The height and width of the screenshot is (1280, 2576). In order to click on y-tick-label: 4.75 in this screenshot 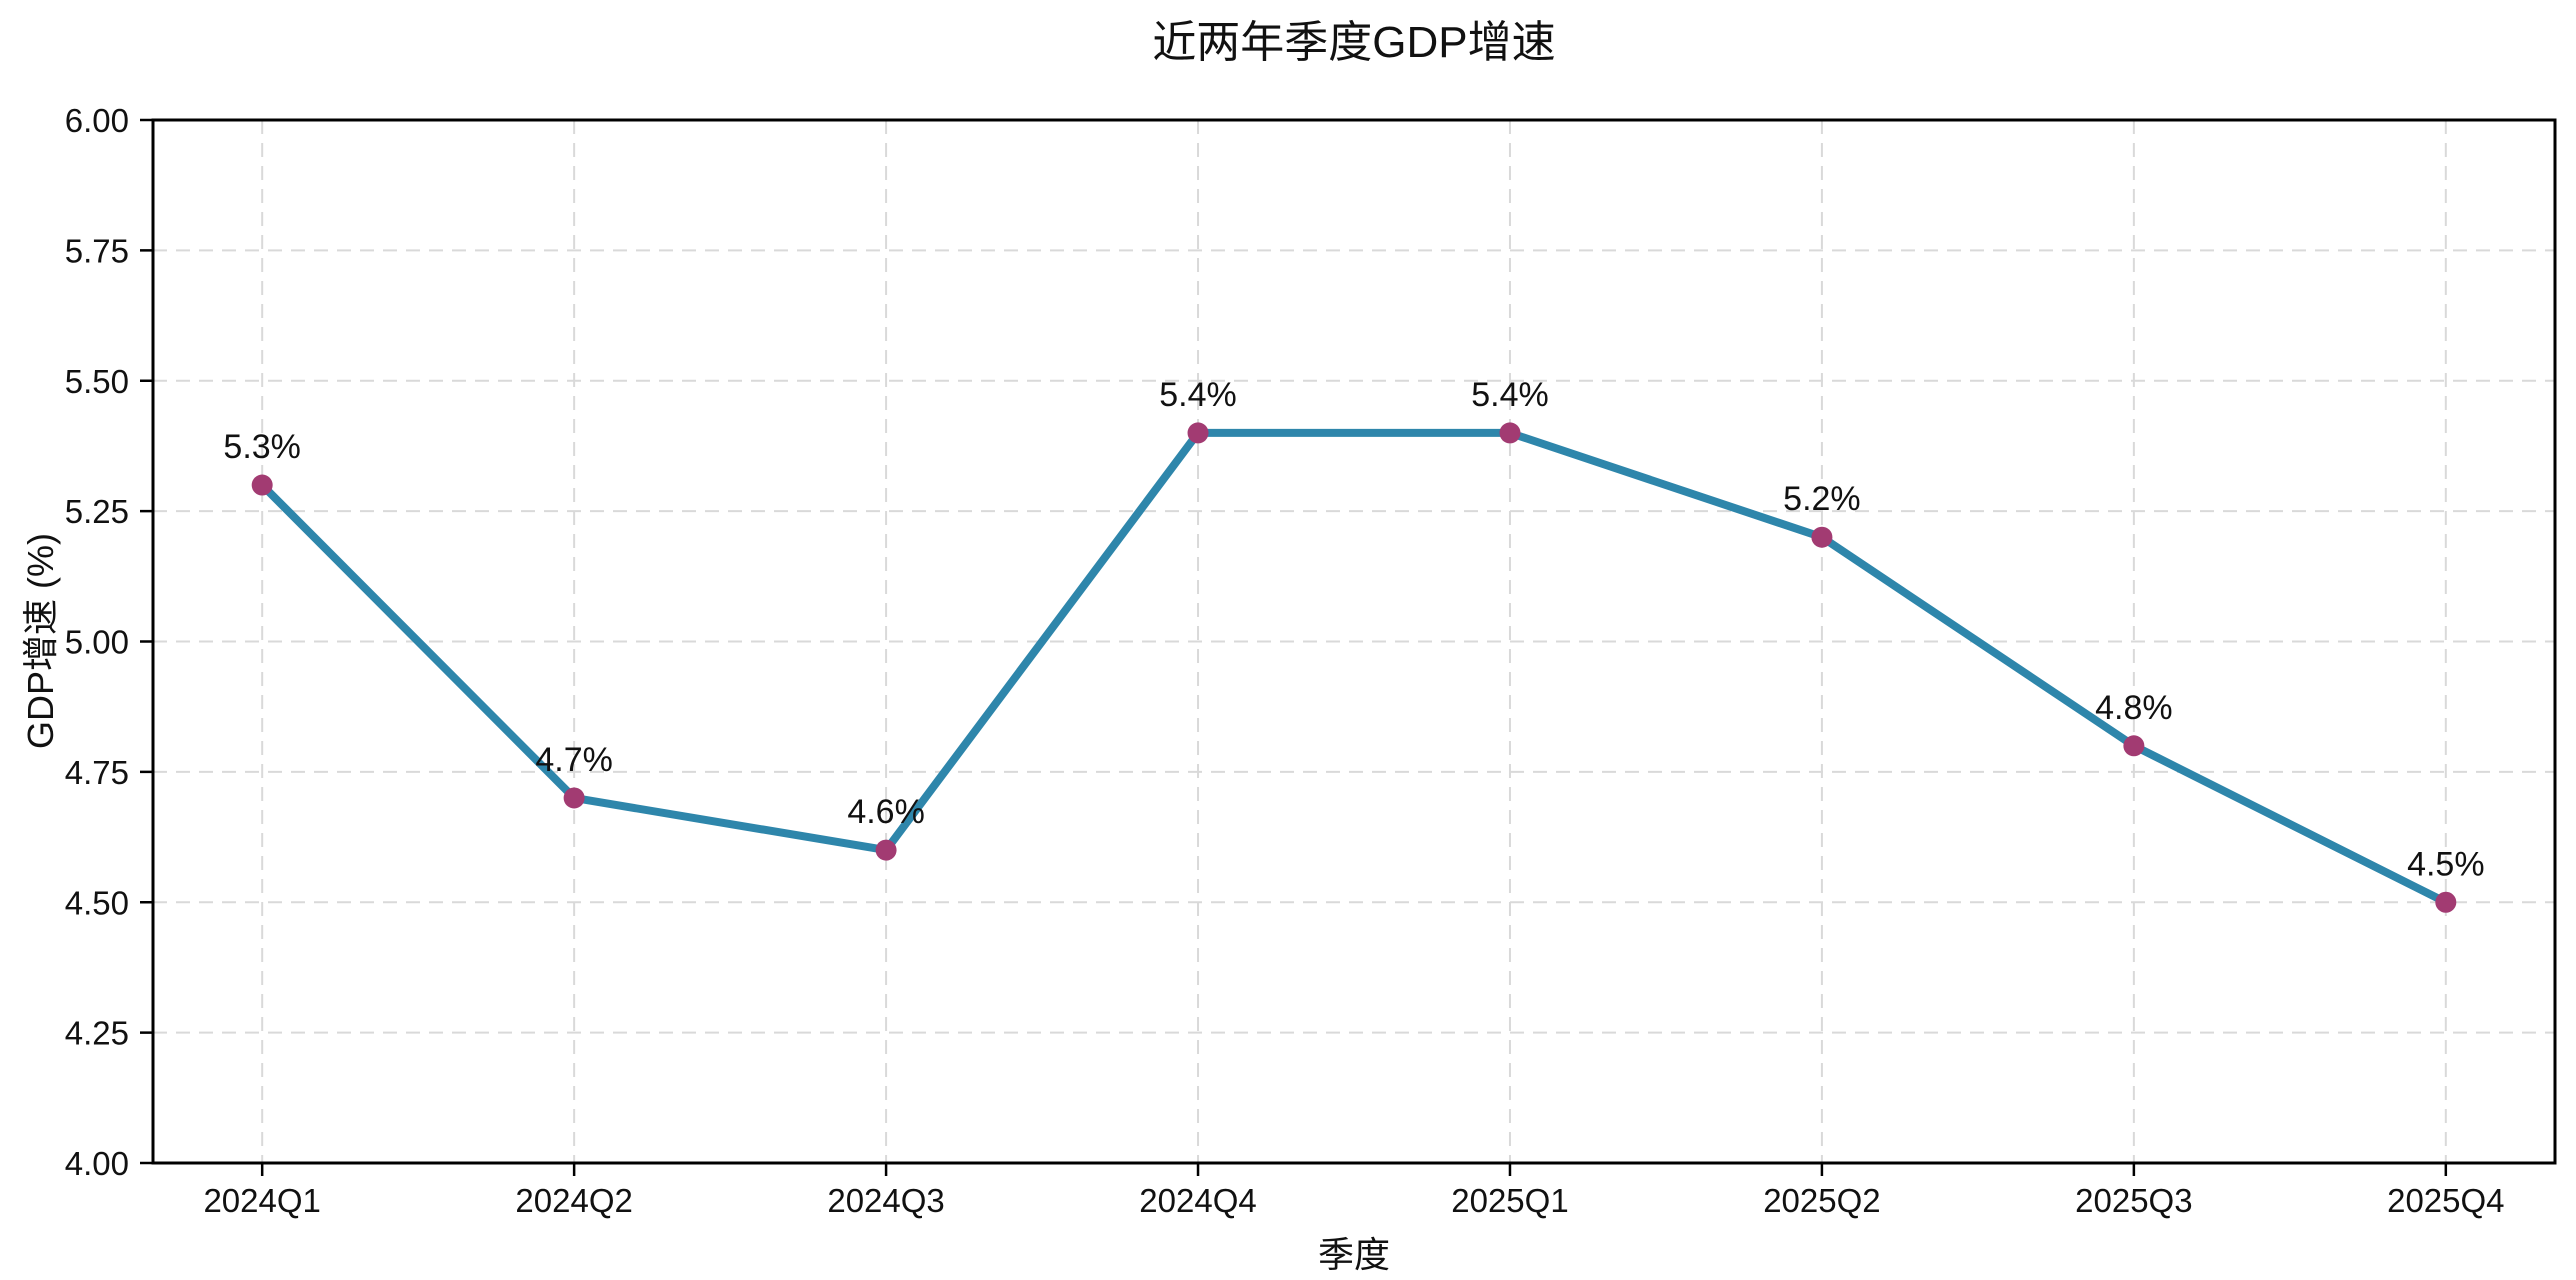, I will do `click(97, 772)`.